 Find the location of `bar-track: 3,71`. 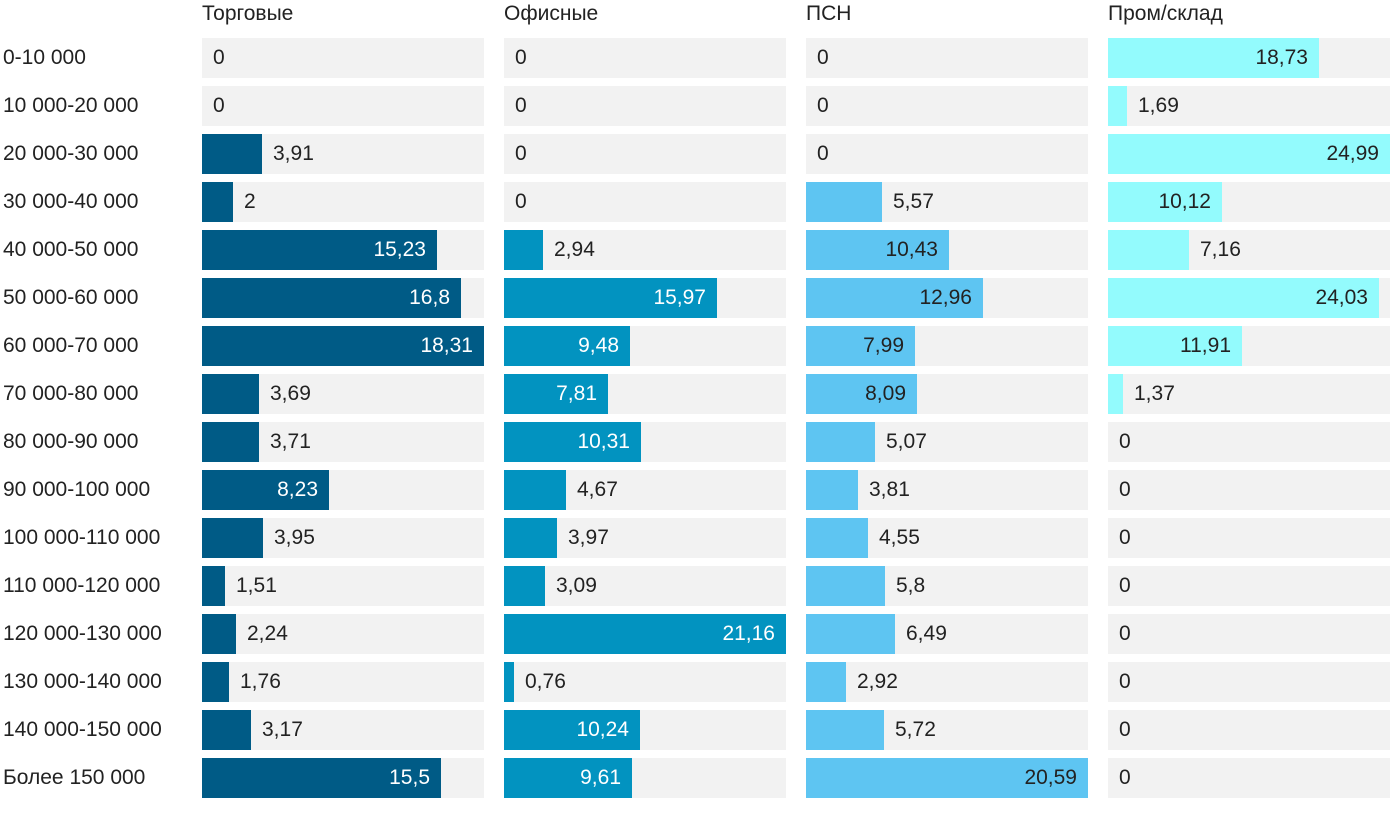

bar-track: 3,71 is located at coordinates (343, 442).